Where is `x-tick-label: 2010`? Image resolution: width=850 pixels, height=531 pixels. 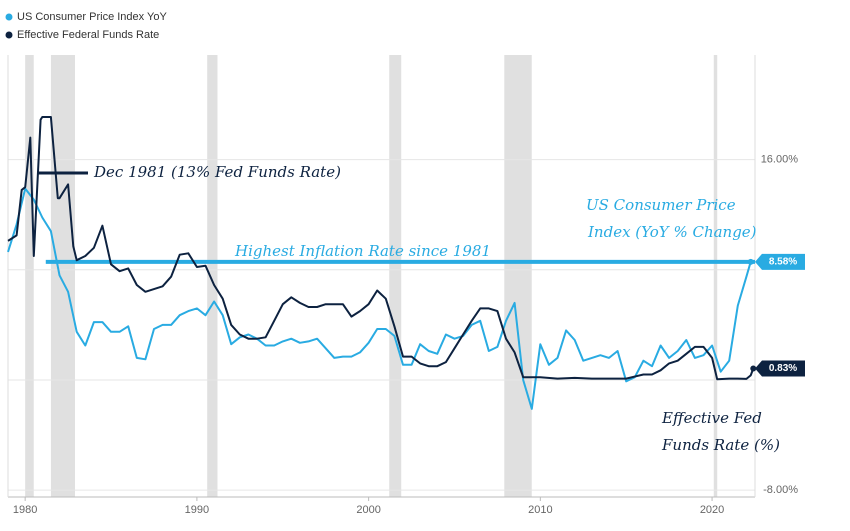 x-tick-label: 2010 is located at coordinates (540, 510).